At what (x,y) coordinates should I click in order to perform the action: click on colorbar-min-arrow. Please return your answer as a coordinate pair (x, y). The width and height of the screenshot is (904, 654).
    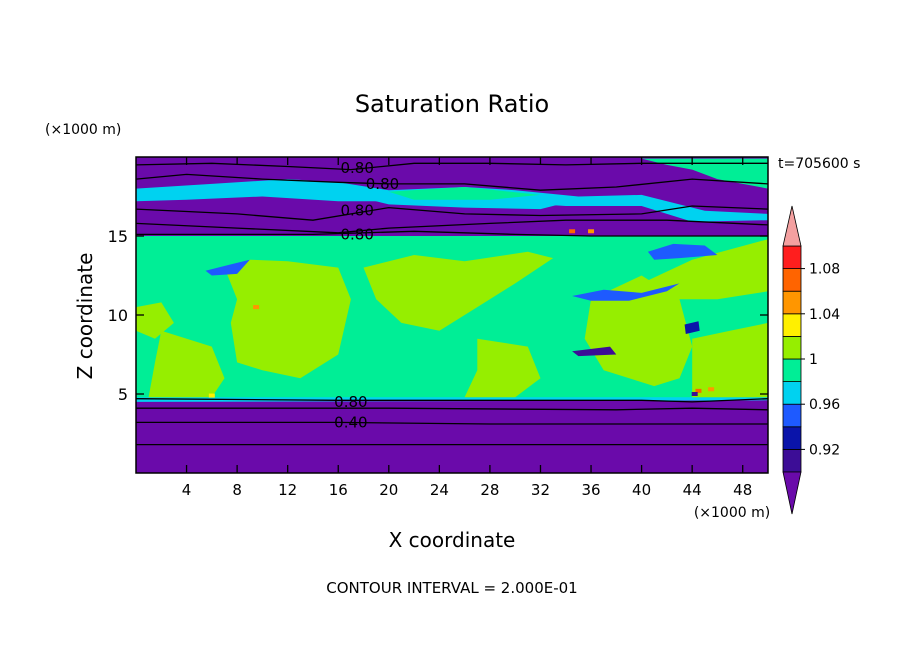
    Looking at the image, I should click on (792, 493).